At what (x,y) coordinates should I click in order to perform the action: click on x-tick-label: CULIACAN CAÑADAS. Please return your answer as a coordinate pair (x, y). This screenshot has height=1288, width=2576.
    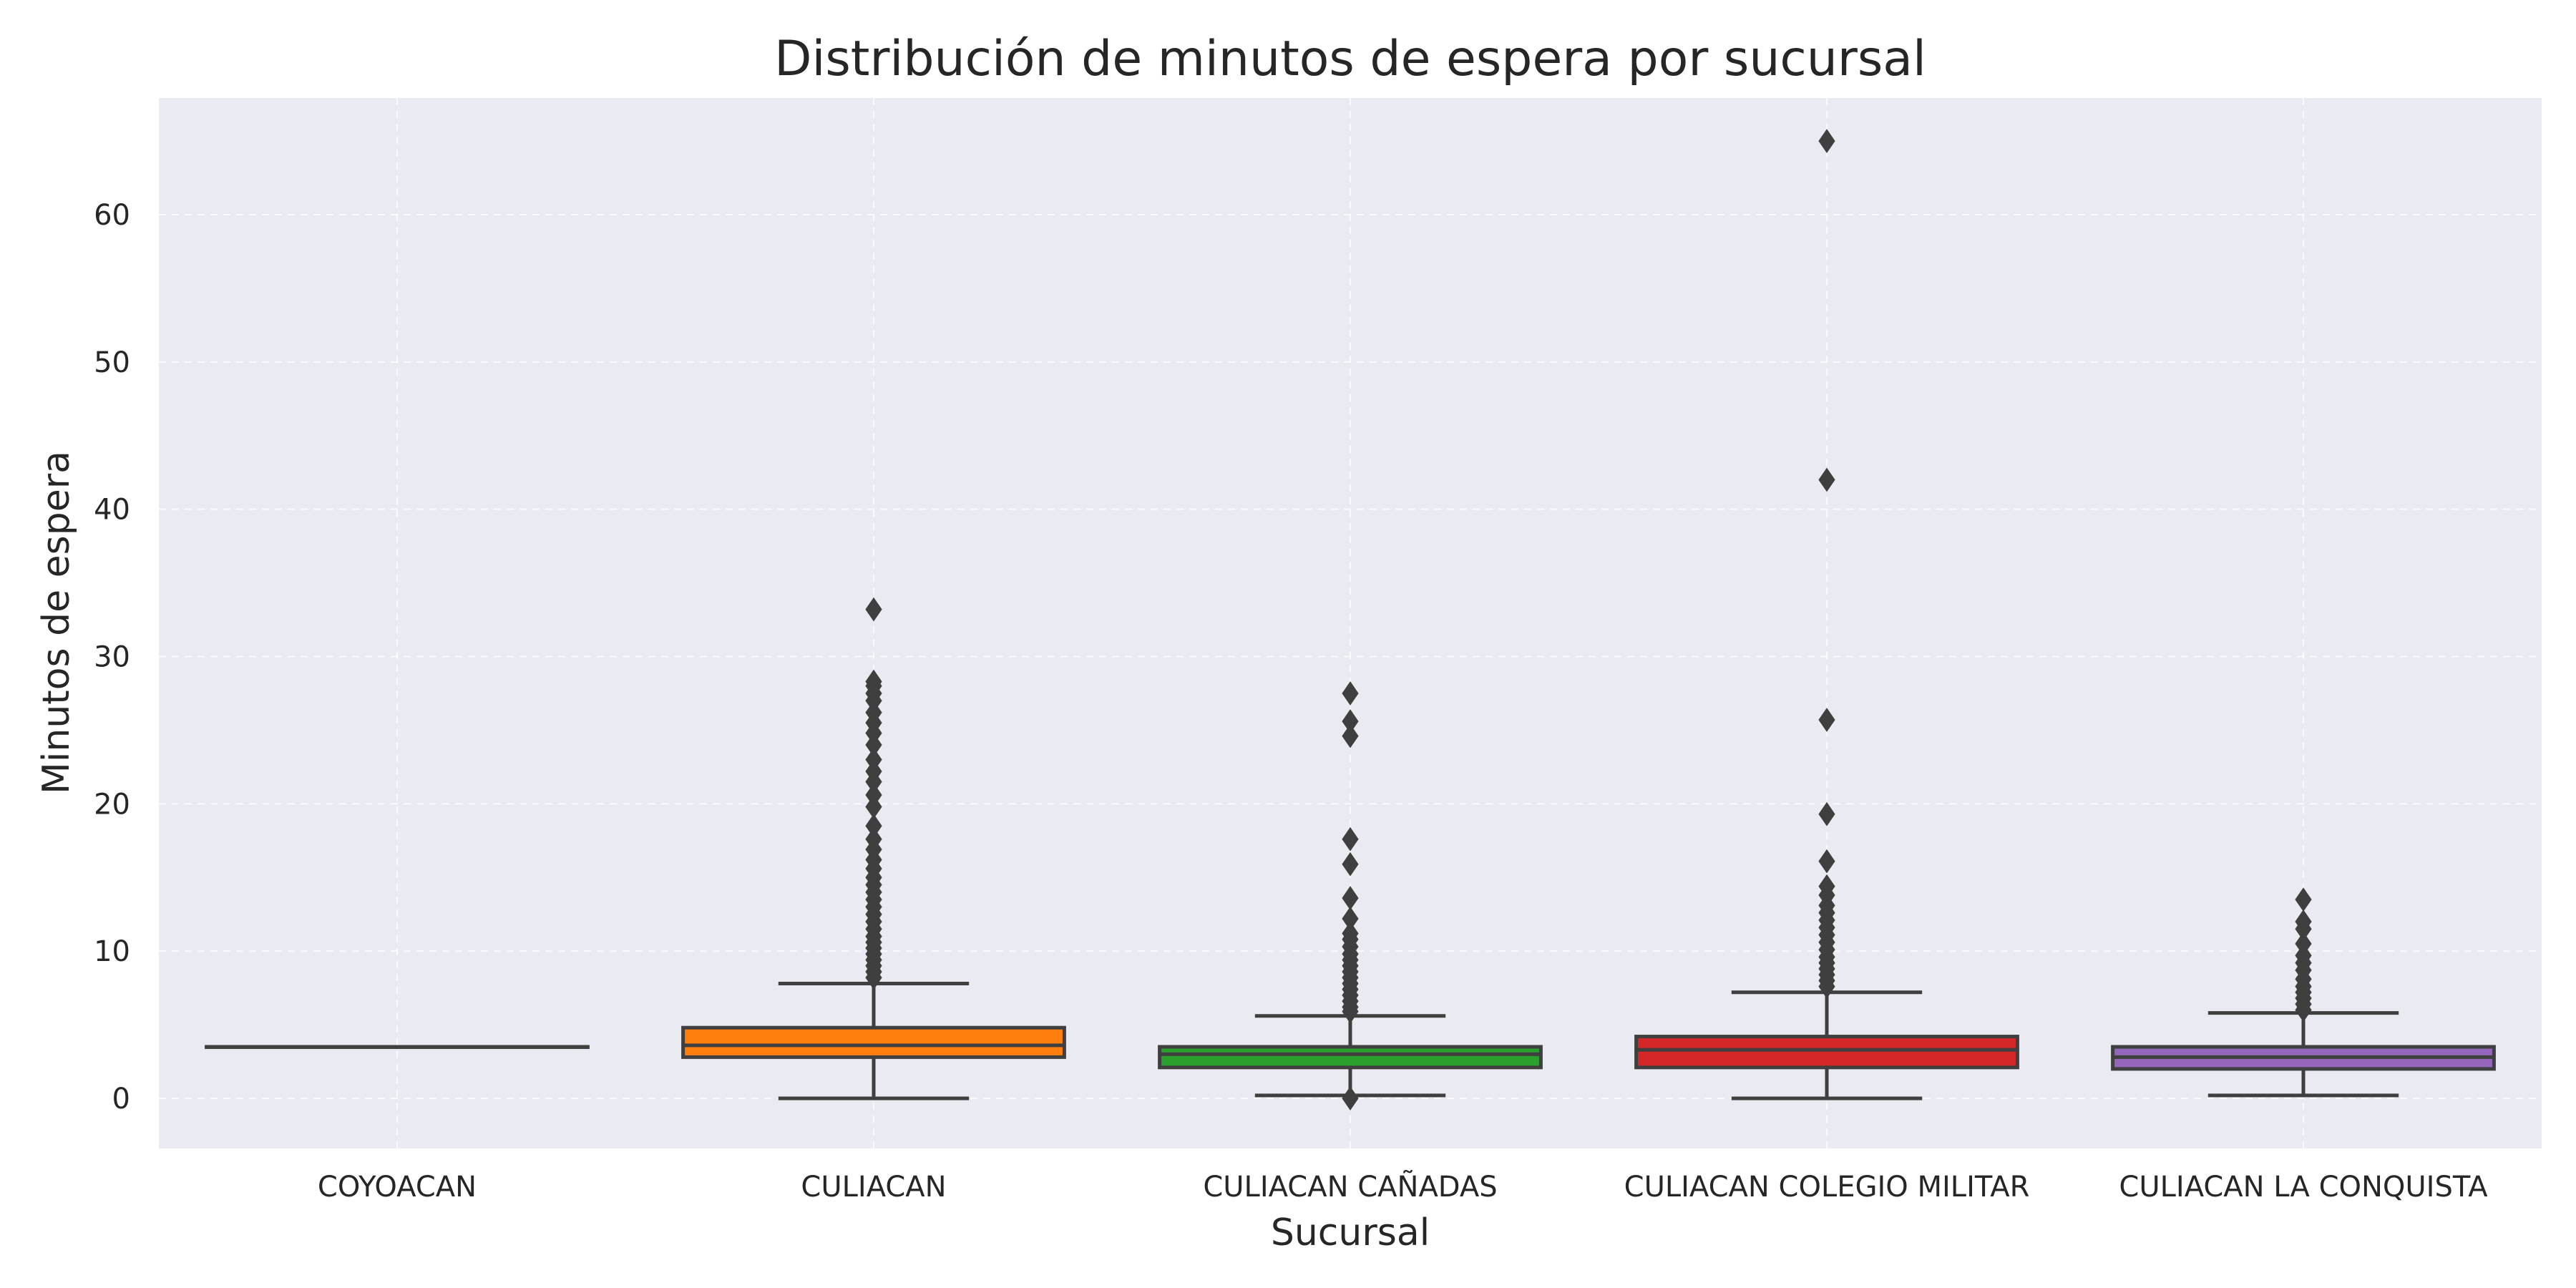
    Looking at the image, I should click on (1350, 1186).